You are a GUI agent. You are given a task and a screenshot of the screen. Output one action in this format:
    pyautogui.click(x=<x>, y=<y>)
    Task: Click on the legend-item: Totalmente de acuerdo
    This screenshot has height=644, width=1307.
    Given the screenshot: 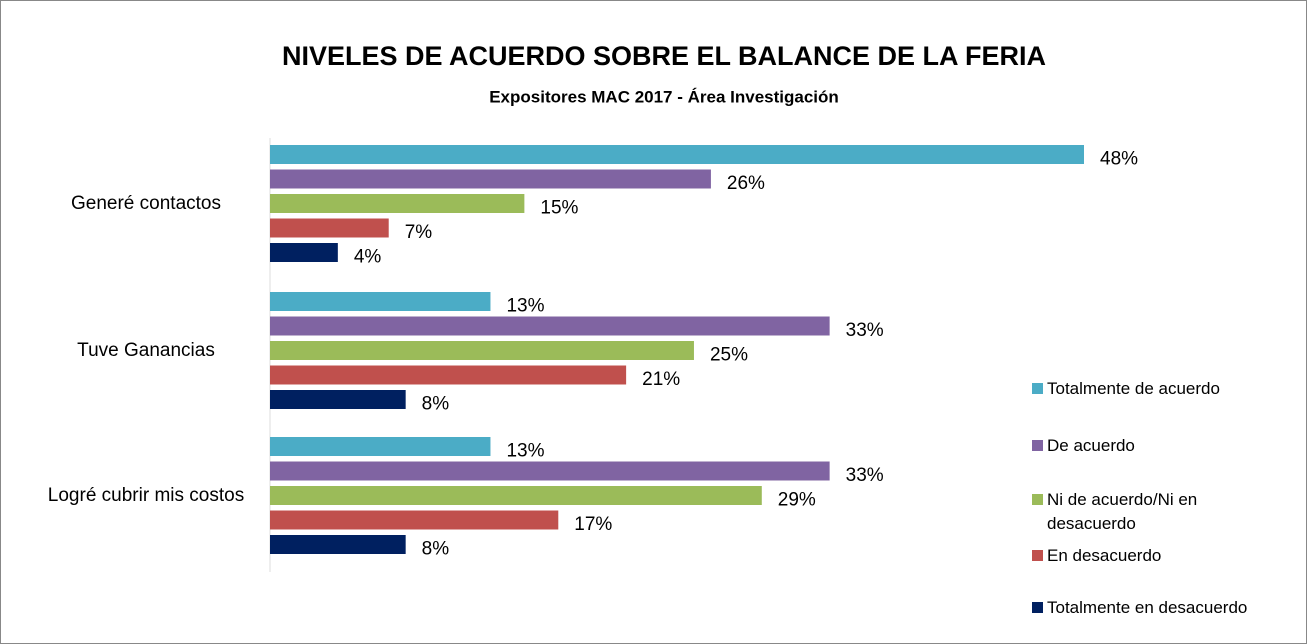 What is the action you would take?
    pyautogui.click(x=1165, y=389)
    